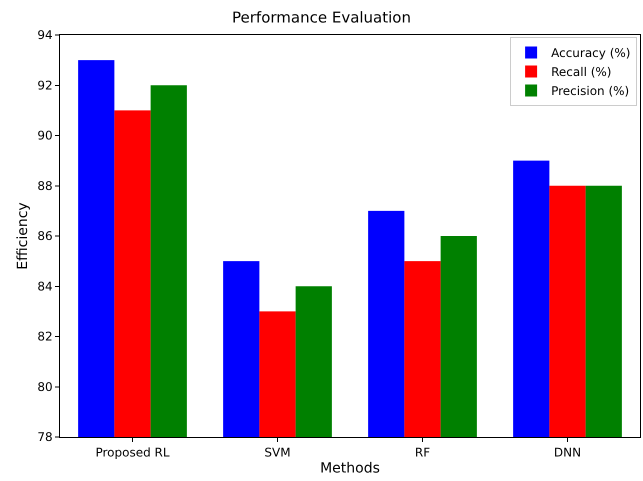  Describe the element at coordinates (45, 286) in the screenshot. I see `y-tick-label: 84` at that location.